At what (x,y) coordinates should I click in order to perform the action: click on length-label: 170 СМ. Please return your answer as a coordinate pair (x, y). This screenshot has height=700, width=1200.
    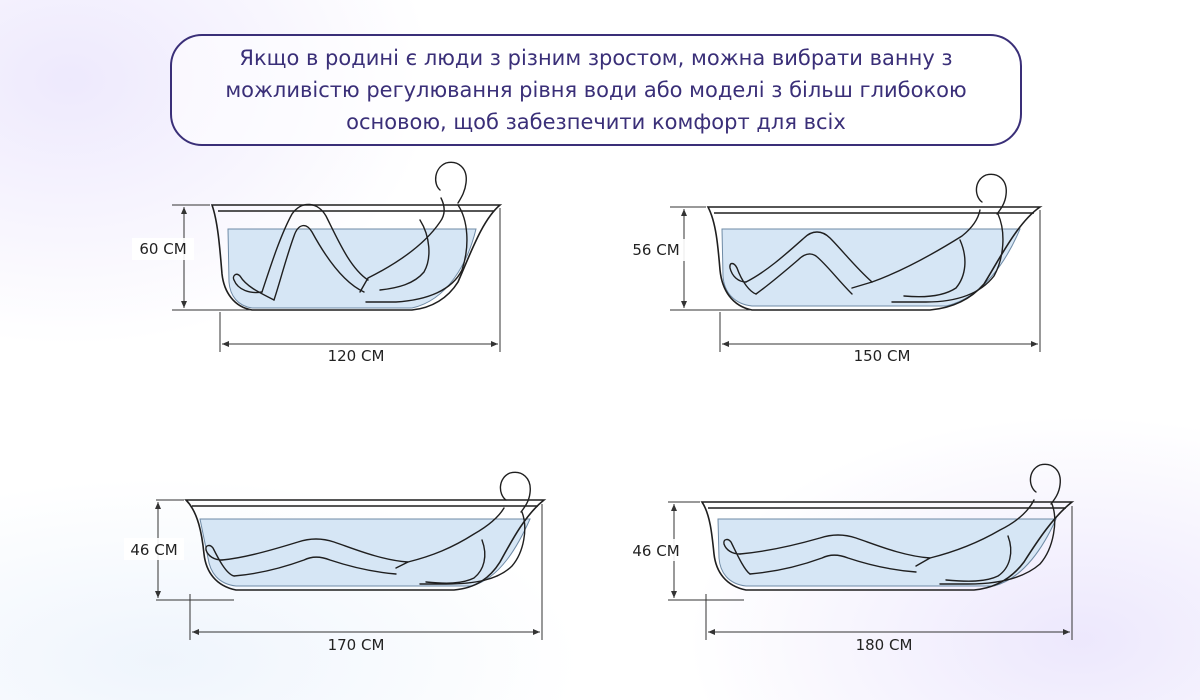
    Looking at the image, I should click on (356, 645).